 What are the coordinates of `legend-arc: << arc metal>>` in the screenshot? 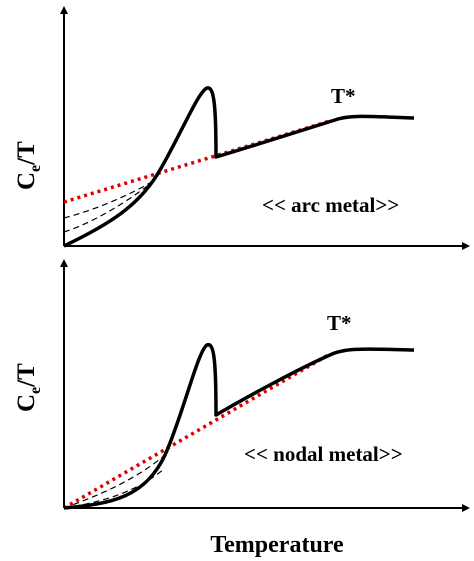 It's located at (330, 205).